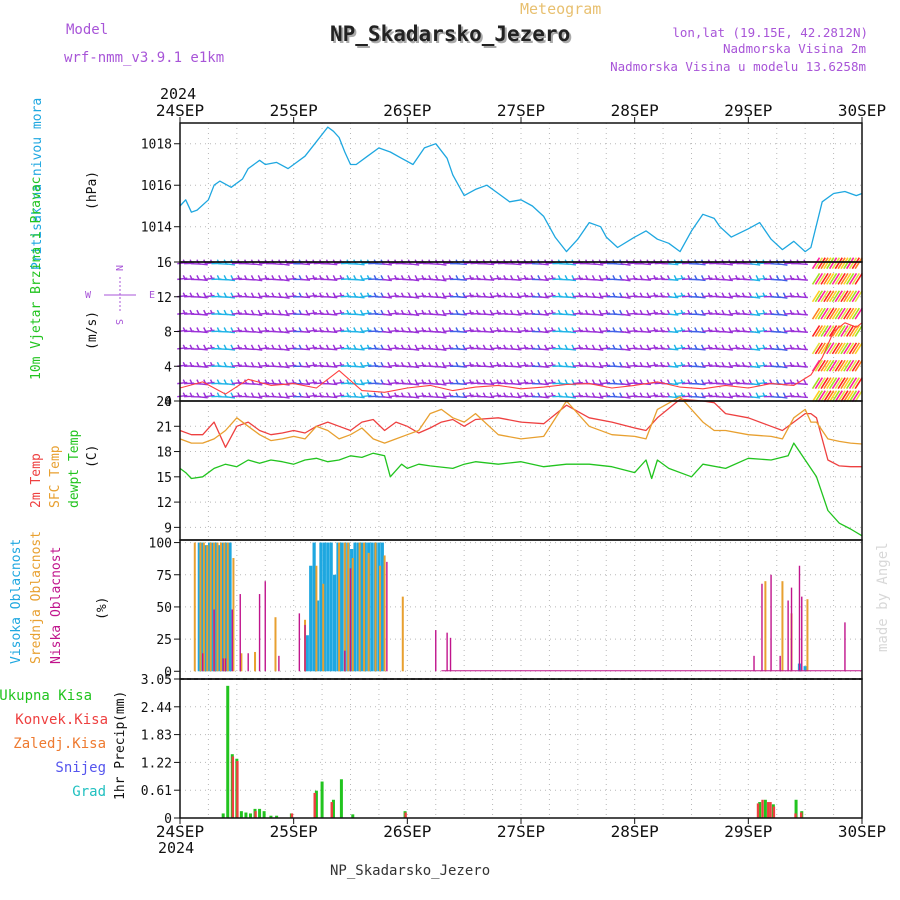  What do you see at coordinates (156, 186) in the screenshot?
I see `pressure-ytick-label: 1016` at bounding box center [156, 186].